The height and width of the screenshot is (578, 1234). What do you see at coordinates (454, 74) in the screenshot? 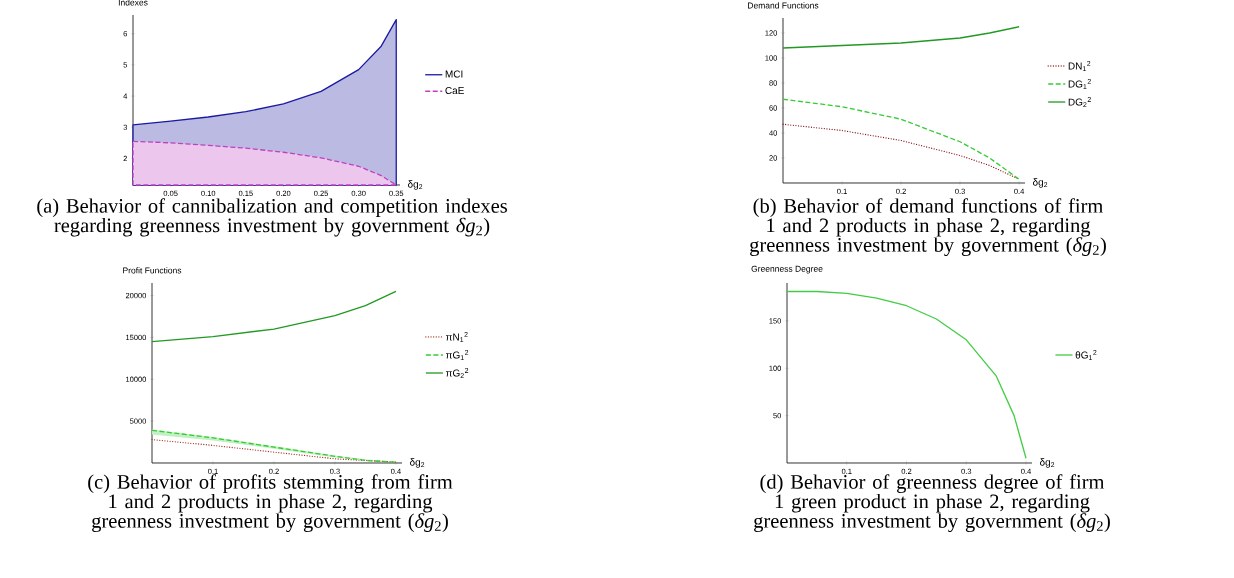
I see `legend-label: MCI` at bounding box center [454, 74].